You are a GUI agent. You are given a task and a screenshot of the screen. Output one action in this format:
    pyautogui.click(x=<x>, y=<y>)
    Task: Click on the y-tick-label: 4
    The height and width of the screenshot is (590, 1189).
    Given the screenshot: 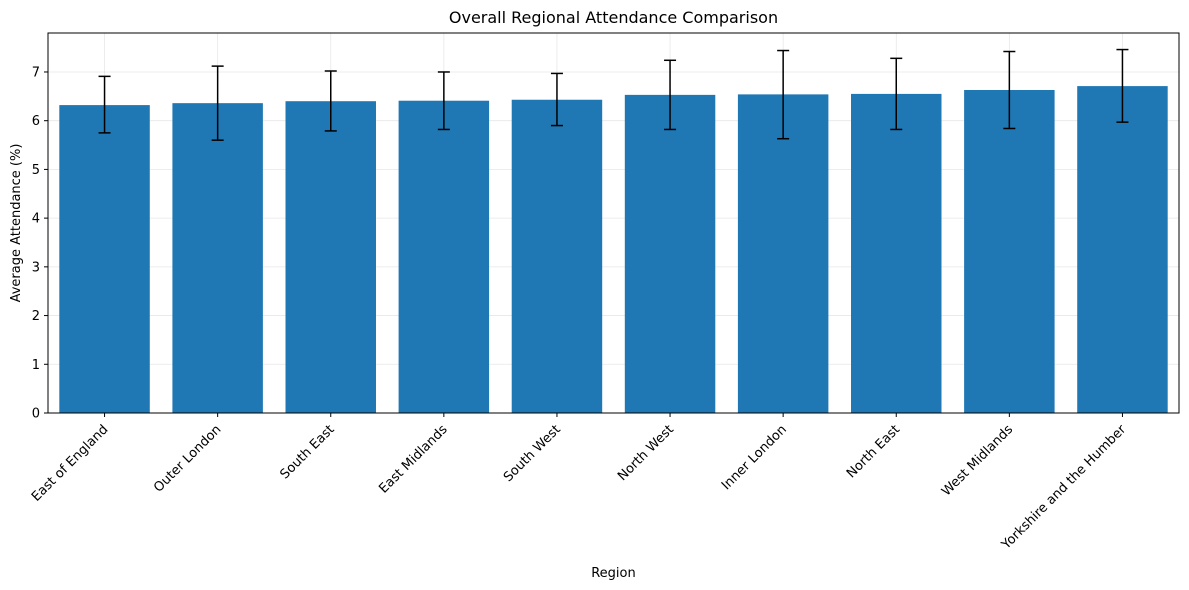 What is the action you would take?
    pyautogui.click(x=36, y=219)
    